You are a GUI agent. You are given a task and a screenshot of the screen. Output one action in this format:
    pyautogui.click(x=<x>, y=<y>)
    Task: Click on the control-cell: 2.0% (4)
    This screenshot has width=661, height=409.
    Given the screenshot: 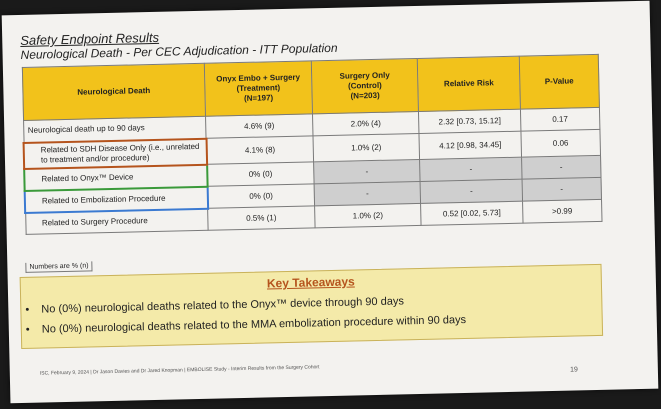 What is the action you would take?
    pyautogui.click(x=366, y=123)
    